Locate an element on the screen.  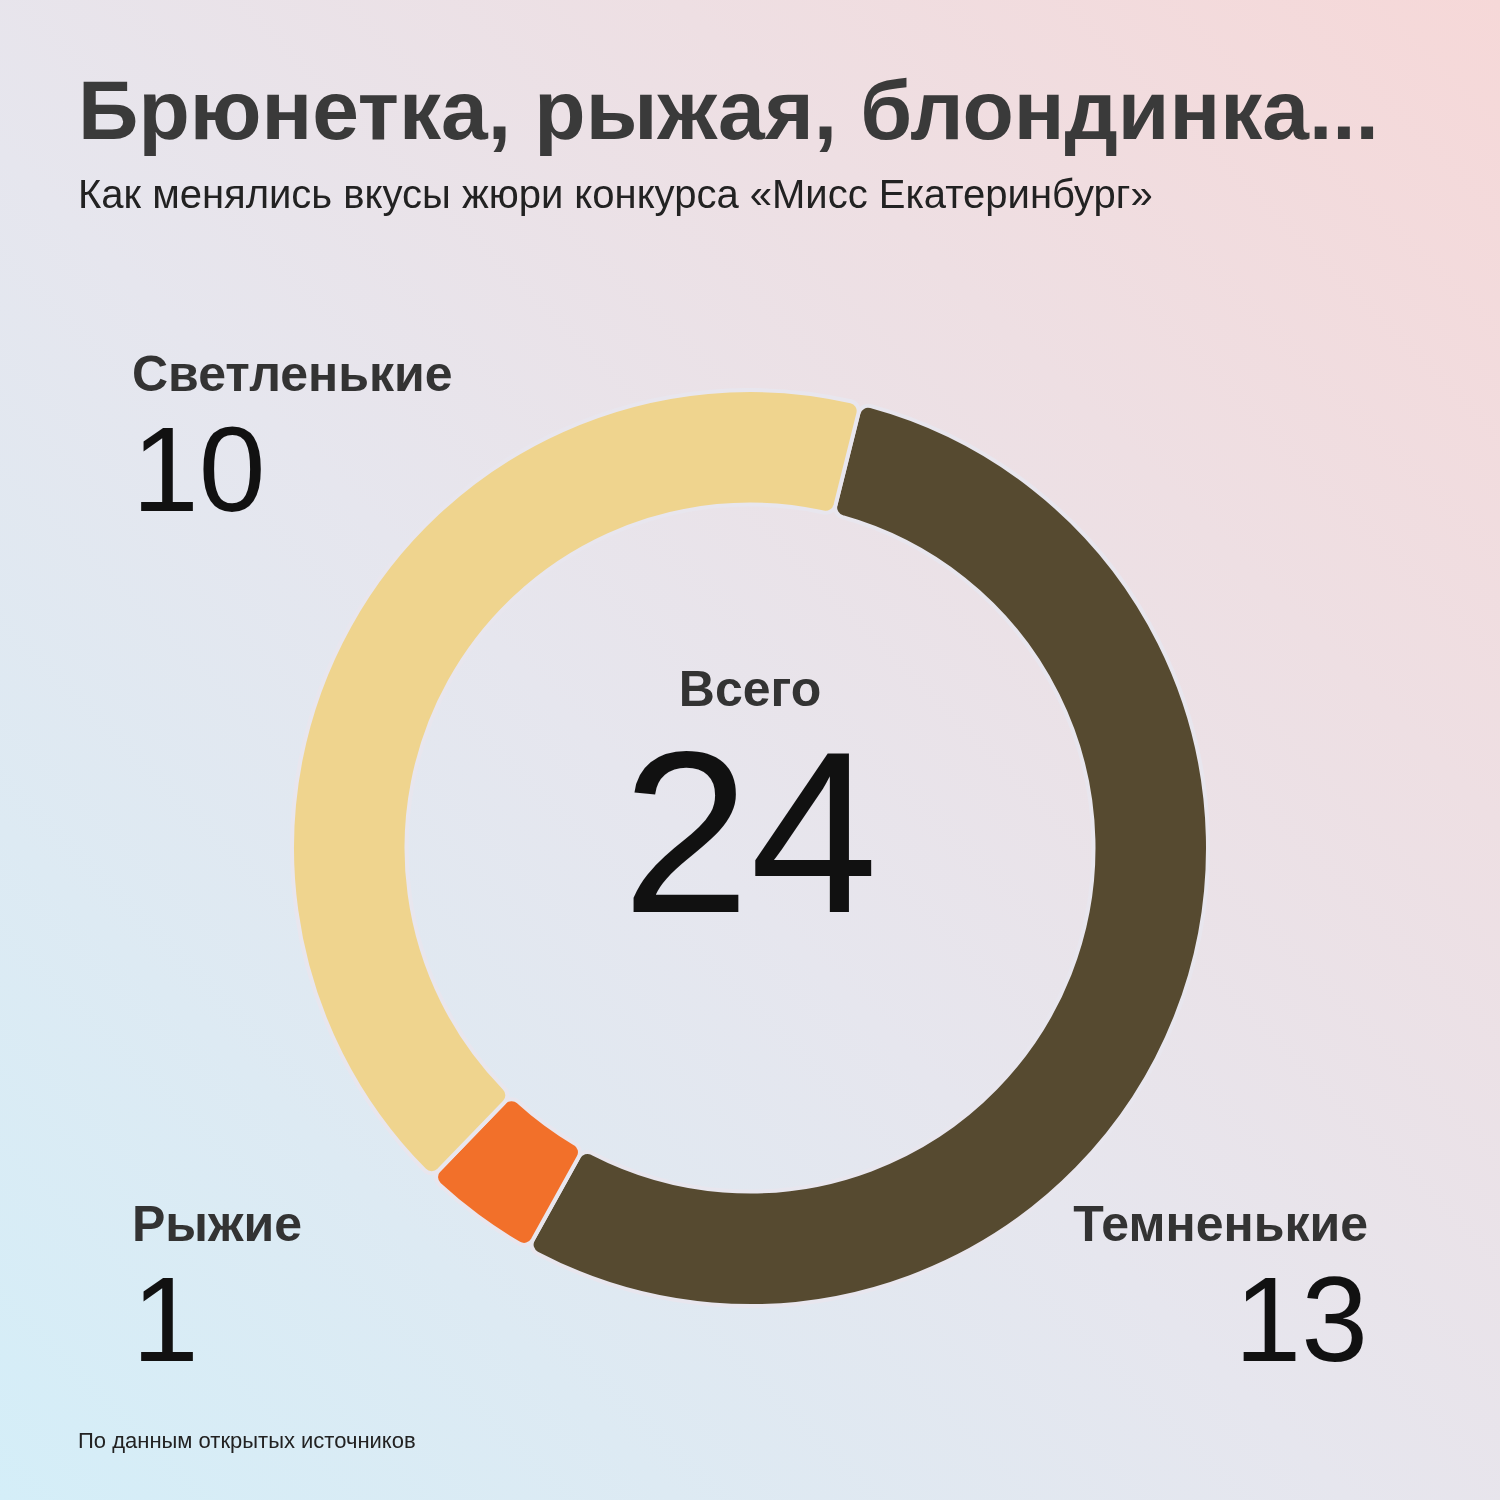
chart-subtitle: Как менялись вкусы жюри конкурса «Мисс Екатеринбург» is located at coordinates (615, 194).